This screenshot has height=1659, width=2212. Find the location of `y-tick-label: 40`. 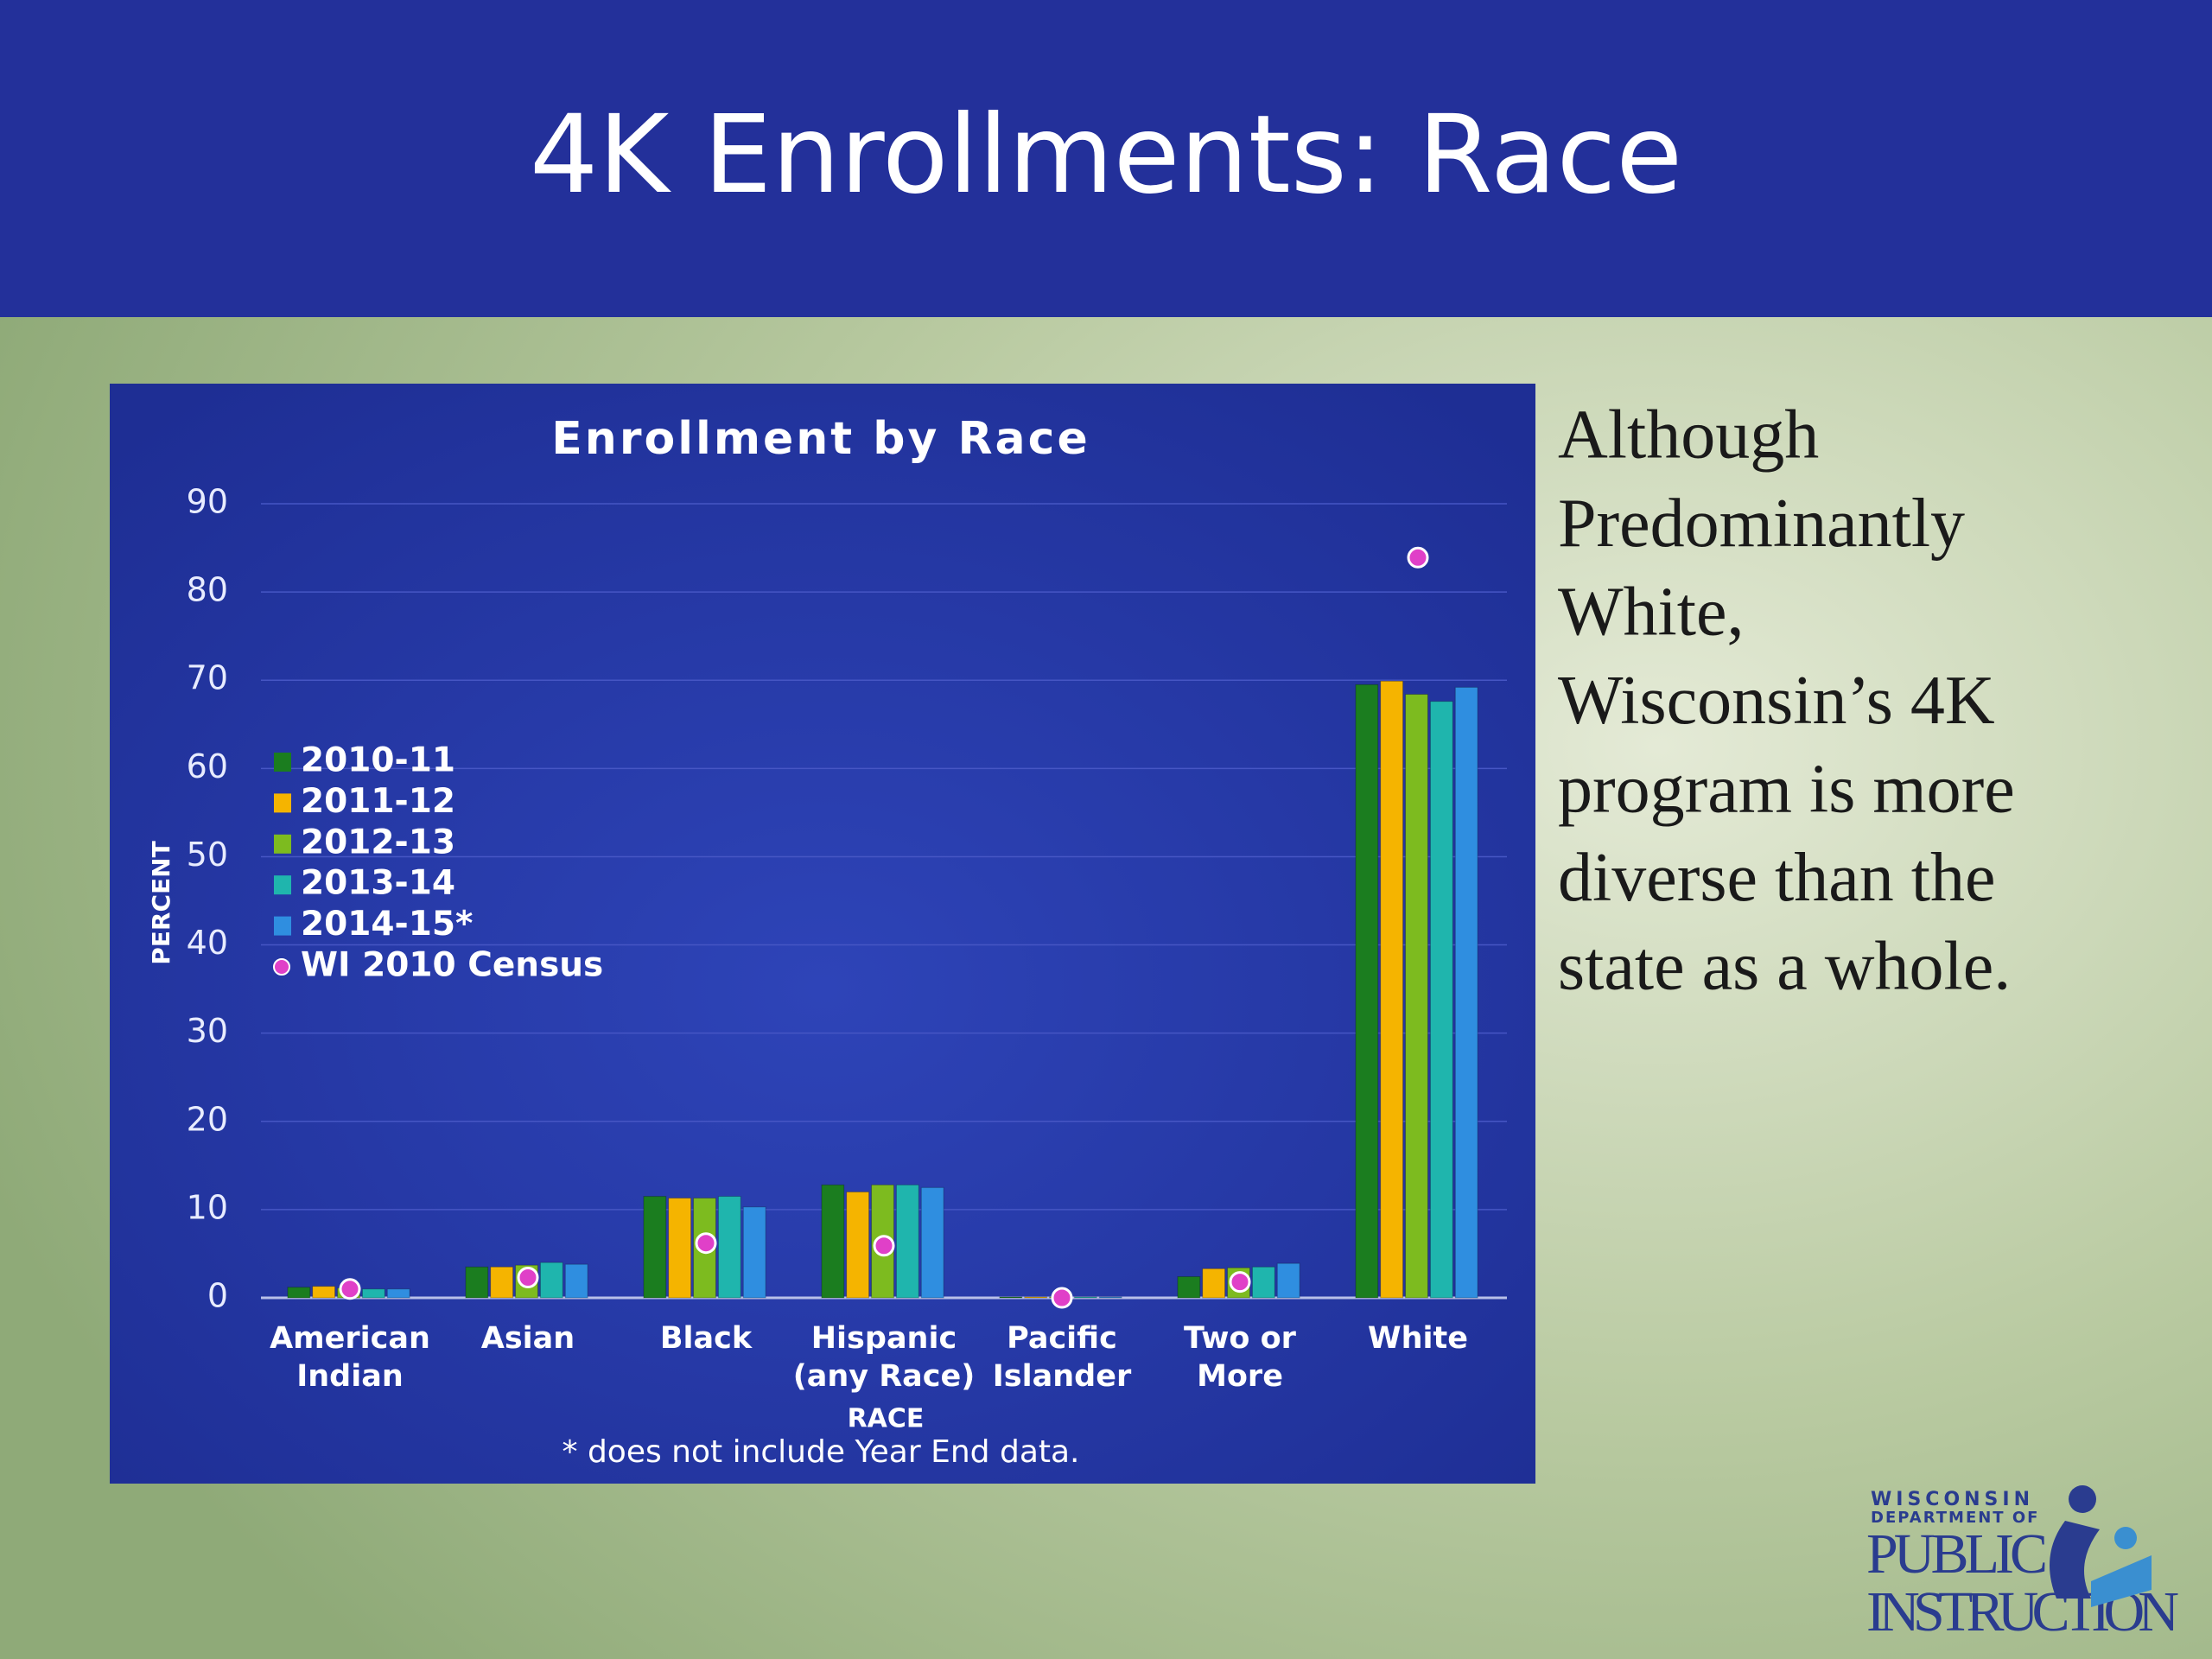

y-tick-label: 40 is located at coordinates (207, 943).